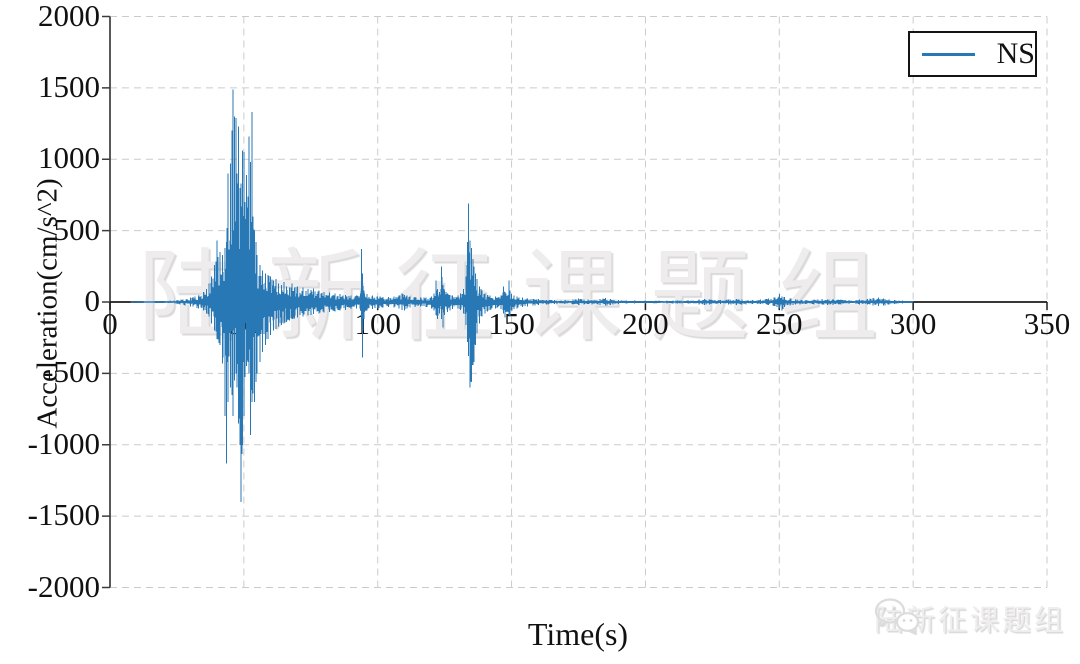 This screenshot has width=1080, height=664. What do you see at coordinates (578, 634) in the screenshot?
I see `x-axis-title: Time(s)` at bounding box center [578, 634].